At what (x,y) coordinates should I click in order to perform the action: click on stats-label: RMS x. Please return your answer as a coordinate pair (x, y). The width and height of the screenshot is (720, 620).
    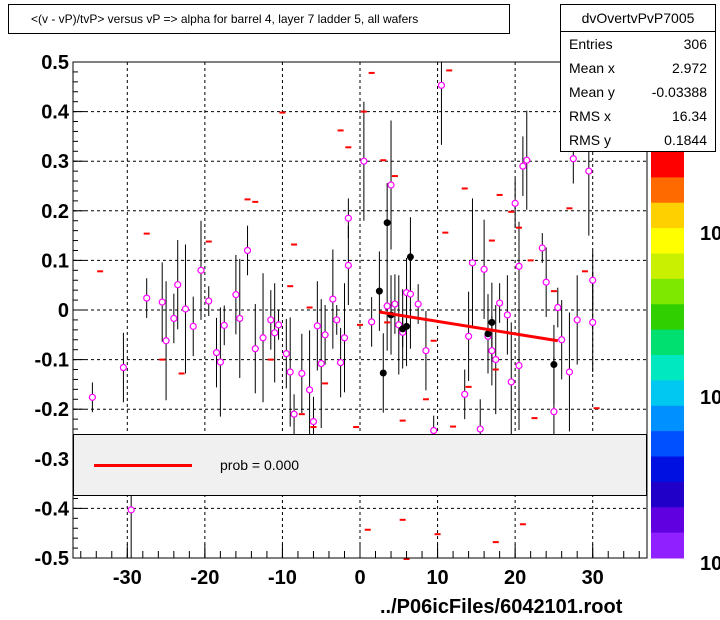
    Looking at the image, I should click on (590, 116).